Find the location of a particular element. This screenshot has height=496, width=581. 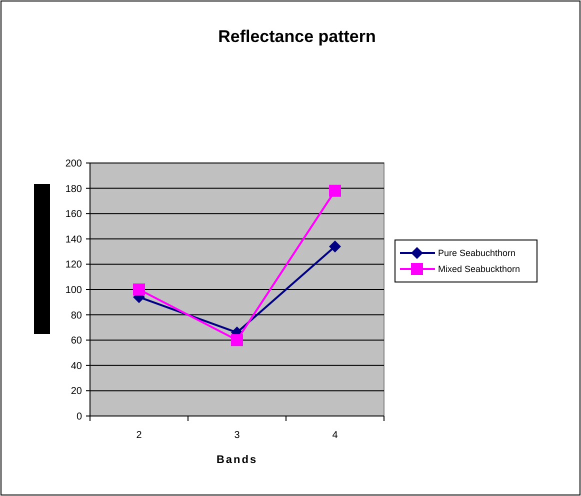

y-tick-label: 40 is located at coordinates (76, 366).